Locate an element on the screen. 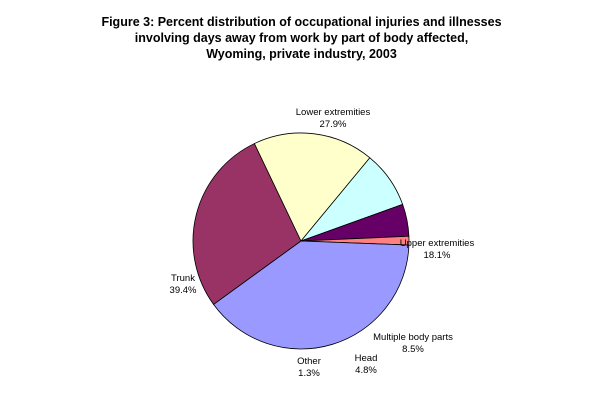  slice-value-upper-extremities: 18.1% is located at coordinates (437, 255).